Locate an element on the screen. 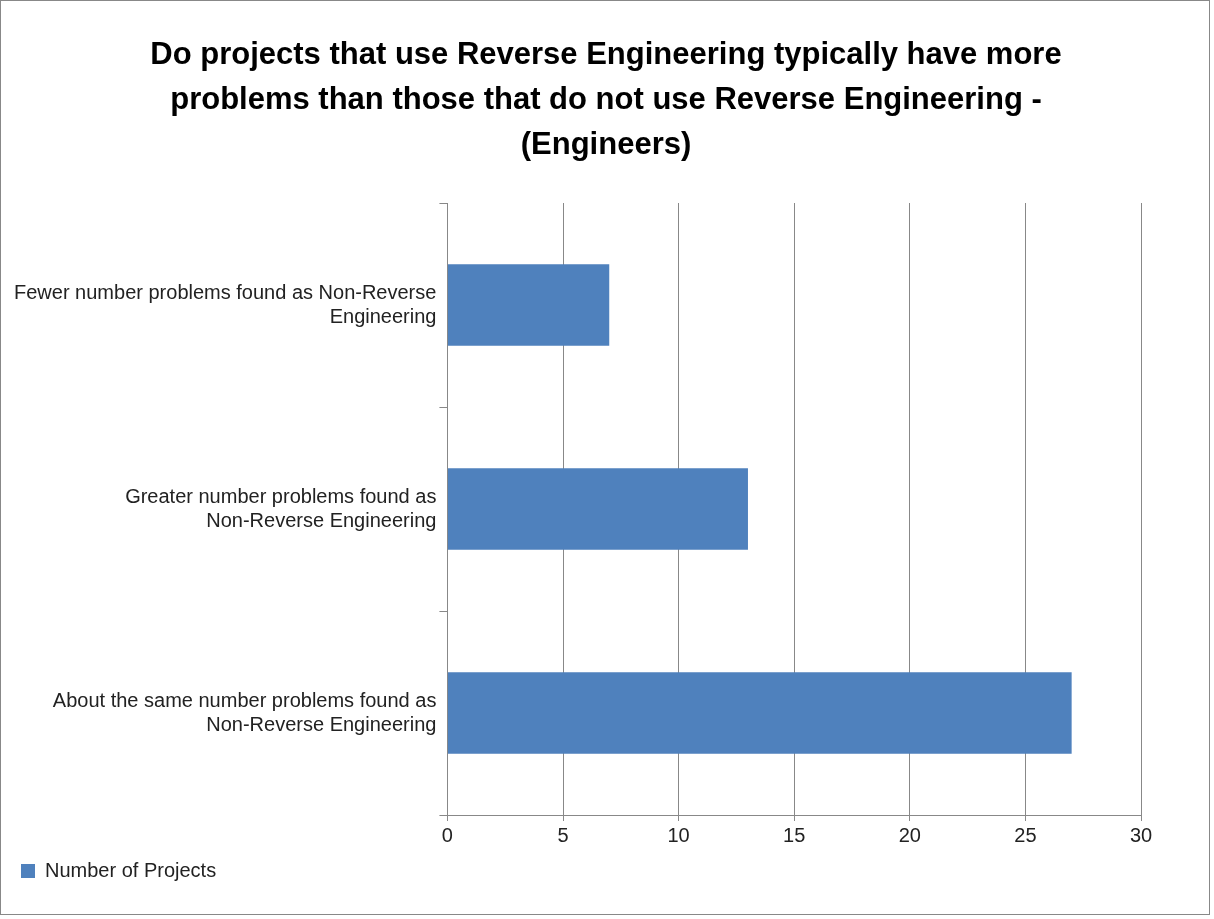 This screenshot has width=1214, height=919. x-tick-label: 30 is located at coordinates (1141, 834).